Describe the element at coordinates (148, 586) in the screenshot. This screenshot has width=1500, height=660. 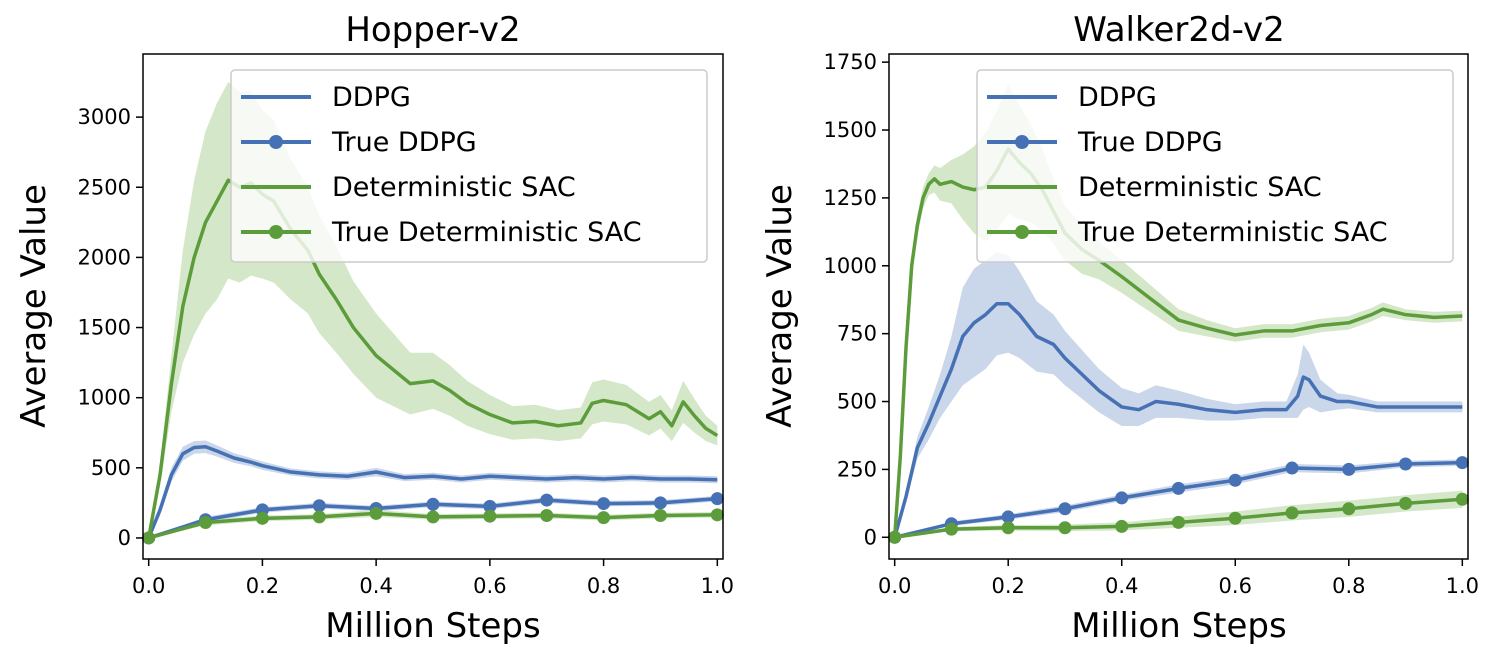
I see `hopper-x-tick-label: 0.0` at that location.